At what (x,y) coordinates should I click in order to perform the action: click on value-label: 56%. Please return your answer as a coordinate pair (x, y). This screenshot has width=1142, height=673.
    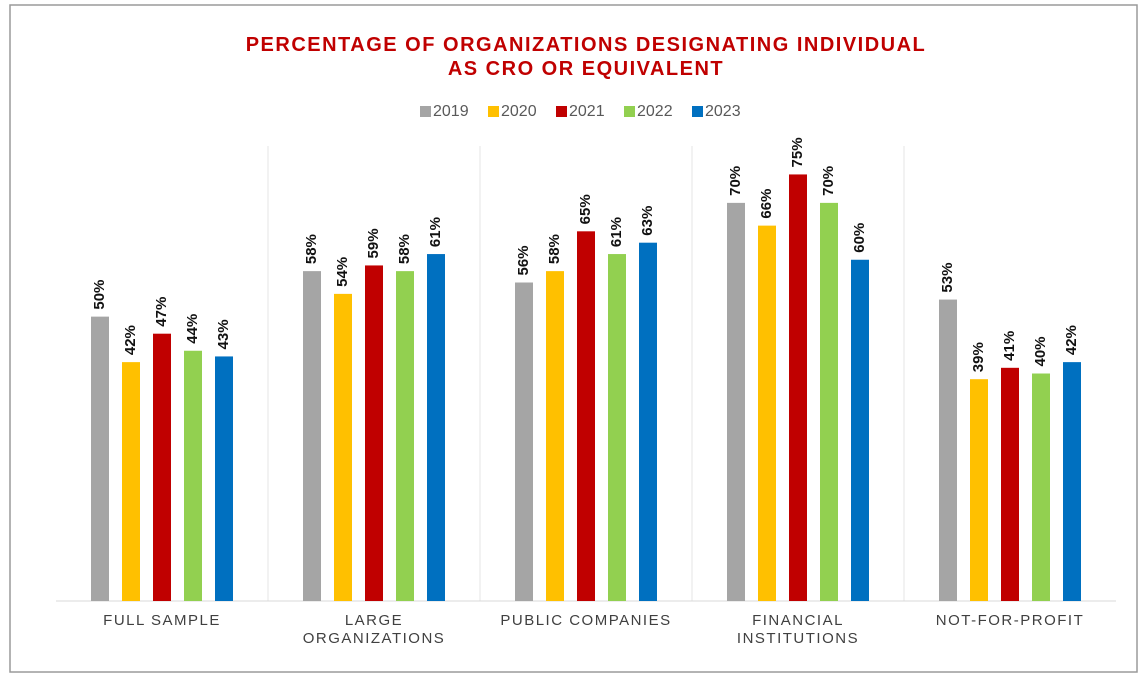
    Looking at the image, I should click on (523, 260).